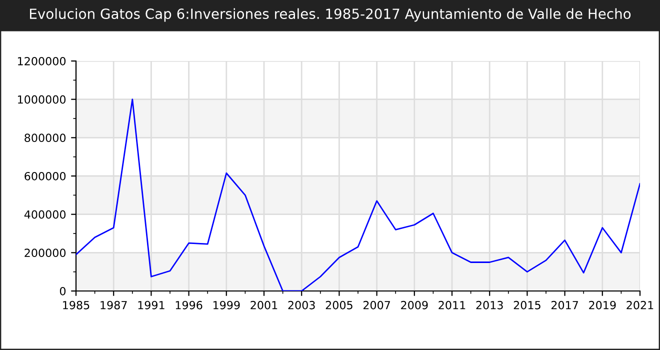 The width and height of the screenshot is (660, 350). I want to click on y-tick-label: 1000000, so click(42, 99).